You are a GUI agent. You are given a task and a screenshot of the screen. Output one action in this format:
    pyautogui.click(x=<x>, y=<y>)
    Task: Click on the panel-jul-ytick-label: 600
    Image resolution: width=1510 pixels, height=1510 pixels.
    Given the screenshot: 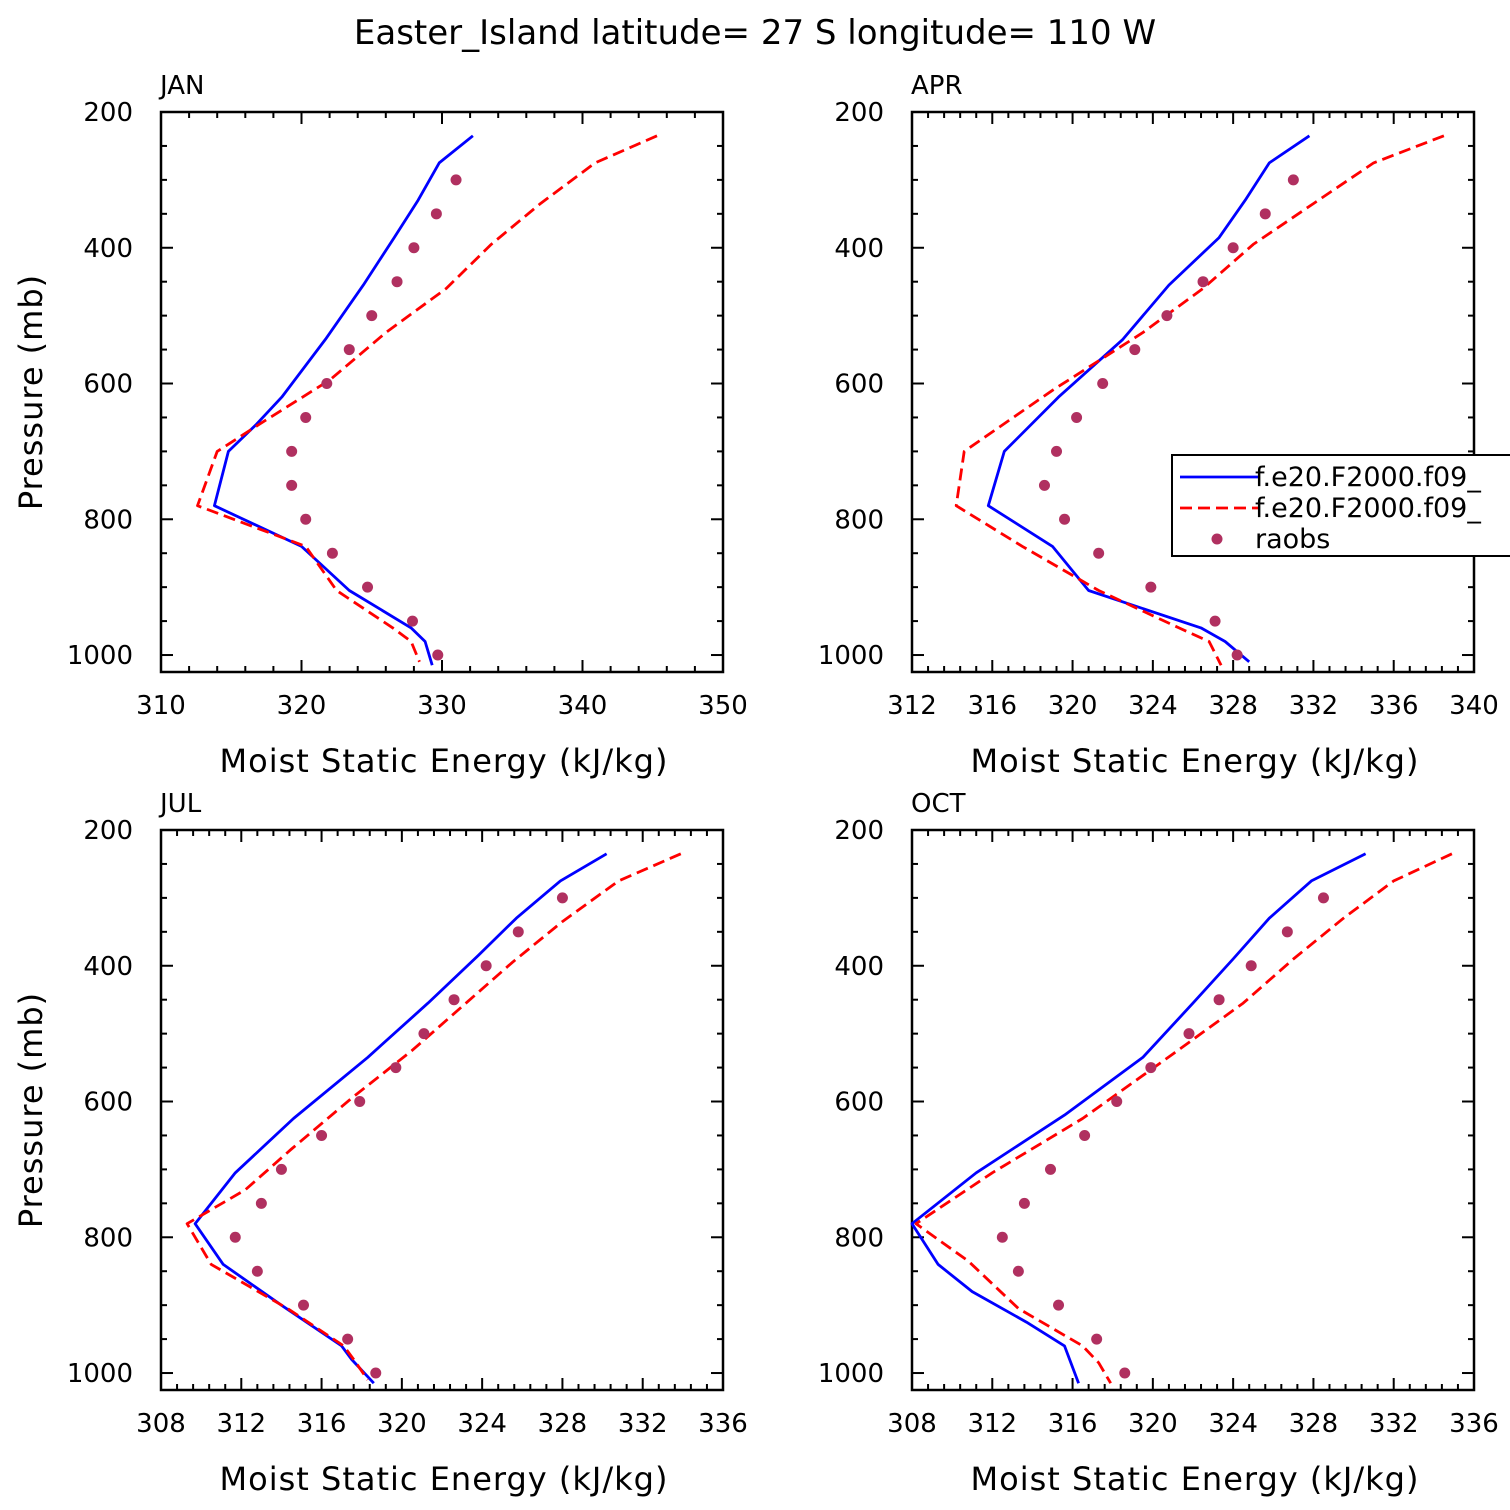 What is the action you would take?
    pyautogui.click(x=108, y=1103)
    